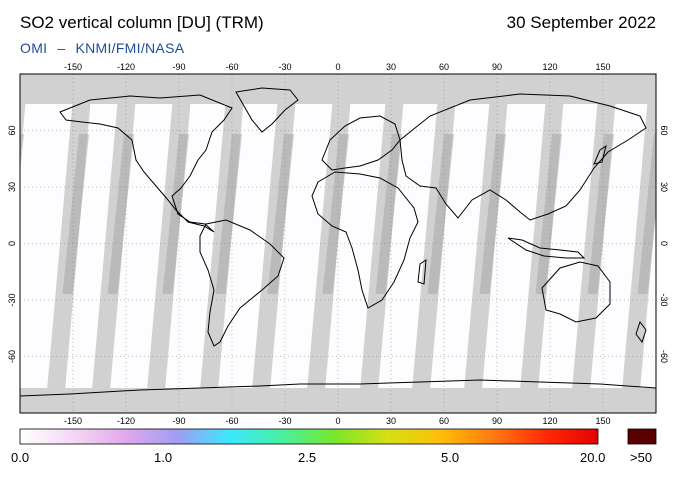 The image size is (676, 480). What do you see at coordinates (178, 421) in the screenshot?
I see `lon-tick-label-bottom: -90` at bounding box center [178, 421].